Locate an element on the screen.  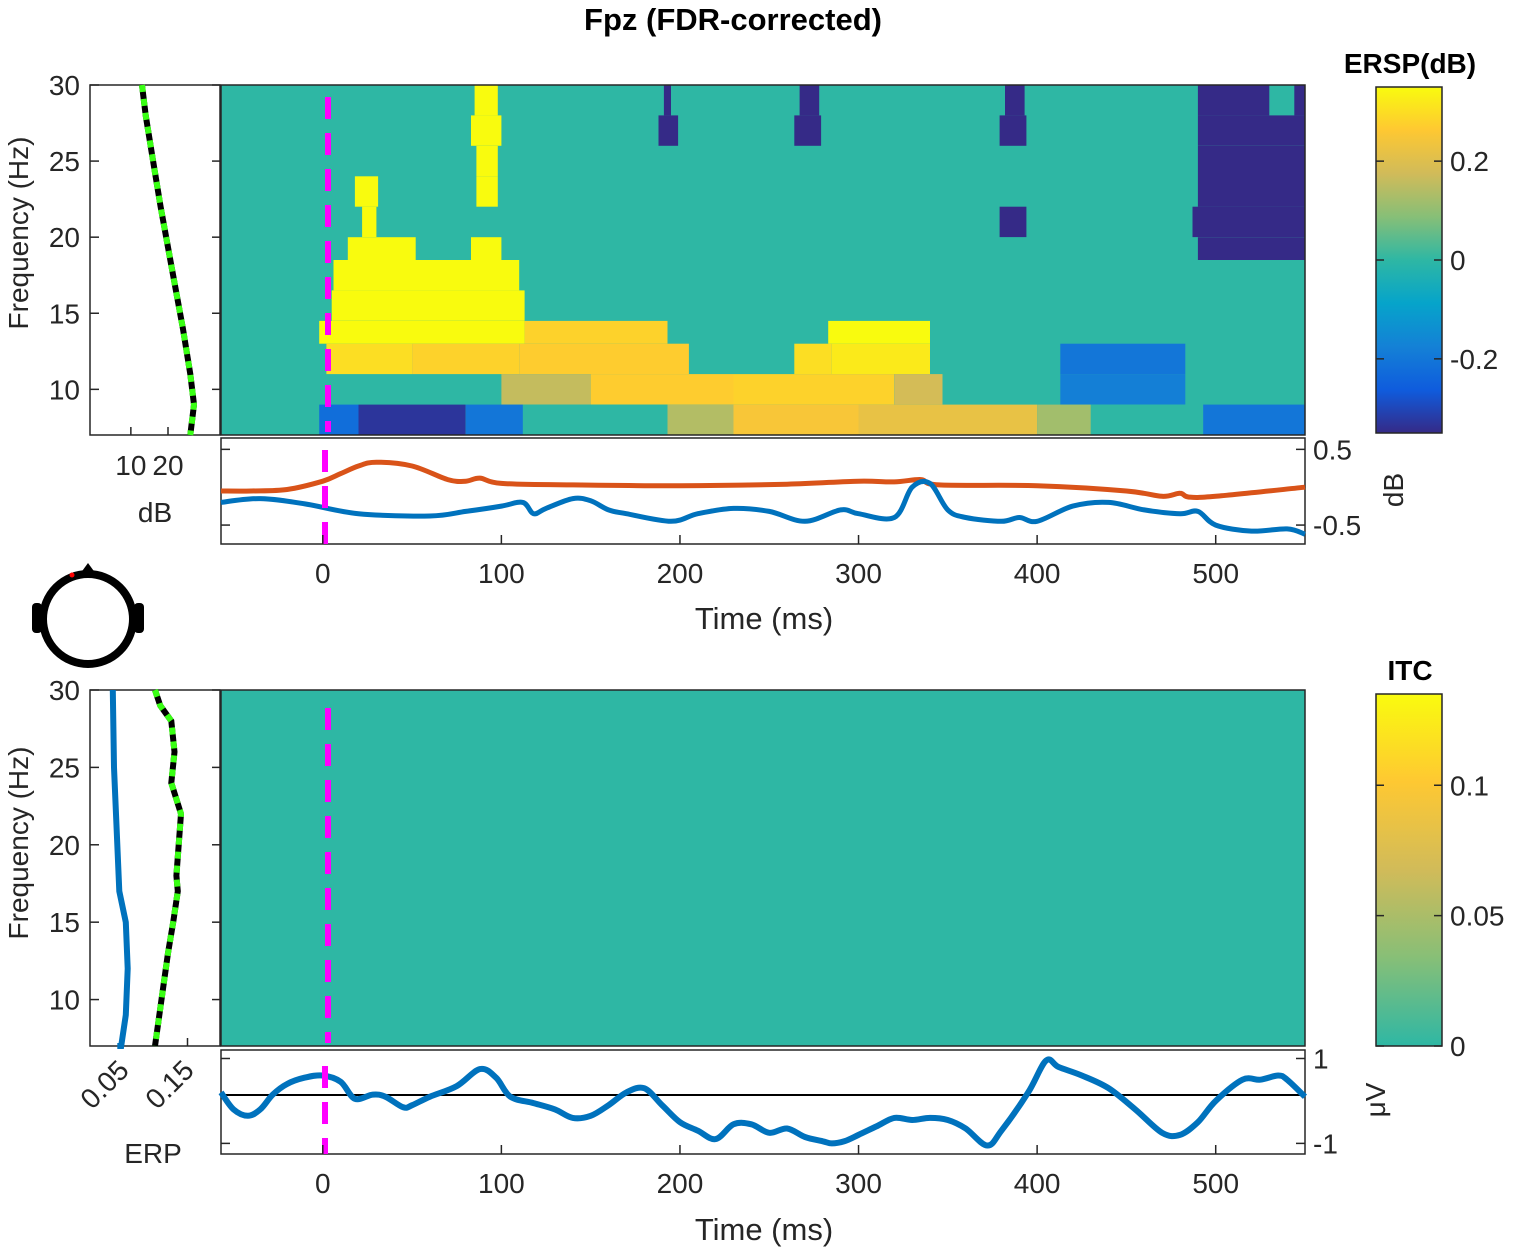
ersp-colorbar-ticks: -0.2 0 0.2 is located at coordinates (1437, 260).